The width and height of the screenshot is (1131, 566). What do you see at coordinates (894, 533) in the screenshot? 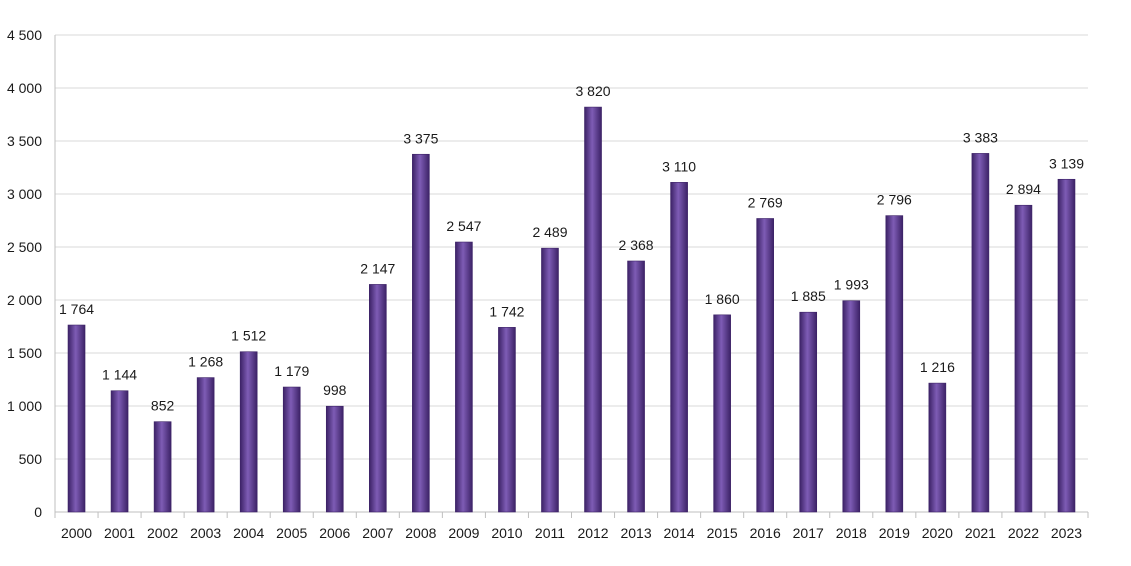
I see `x-tick-label-2019: 2019` at bounding box center [894, 533].